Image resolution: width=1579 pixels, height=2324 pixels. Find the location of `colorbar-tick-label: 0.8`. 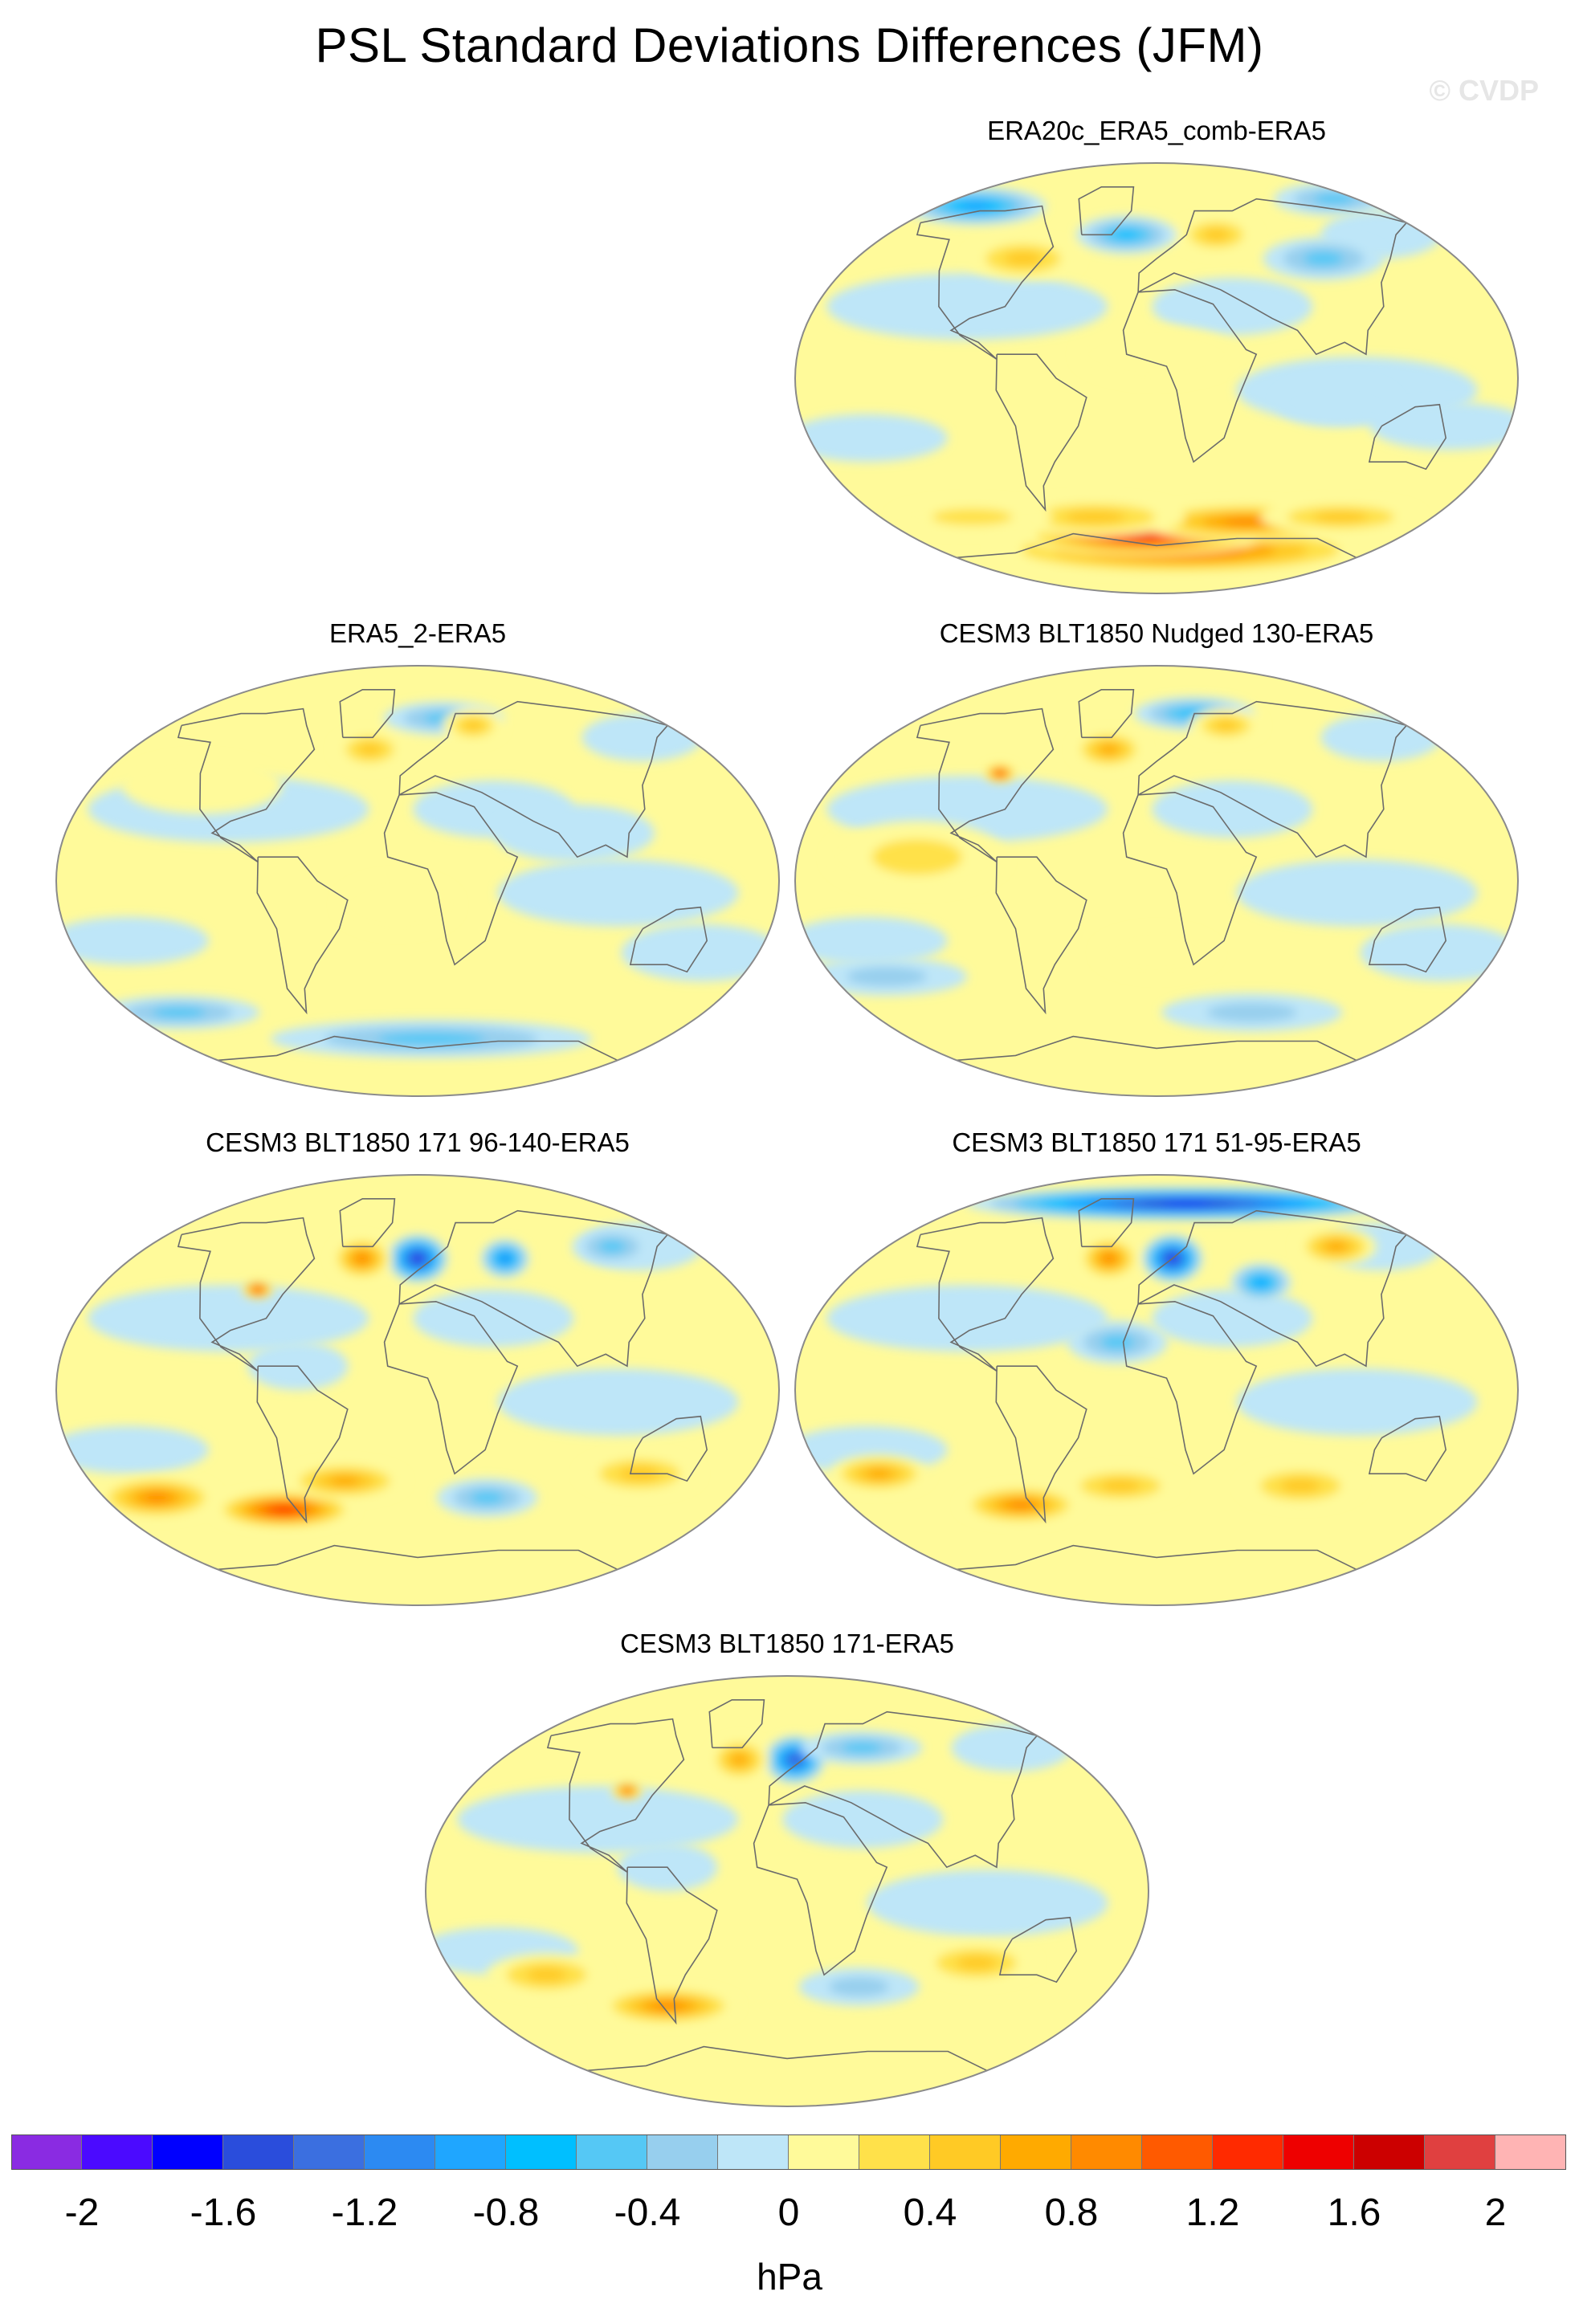

colorbar-tick-label: 0.8 is located at coordinates (1071, 2213).